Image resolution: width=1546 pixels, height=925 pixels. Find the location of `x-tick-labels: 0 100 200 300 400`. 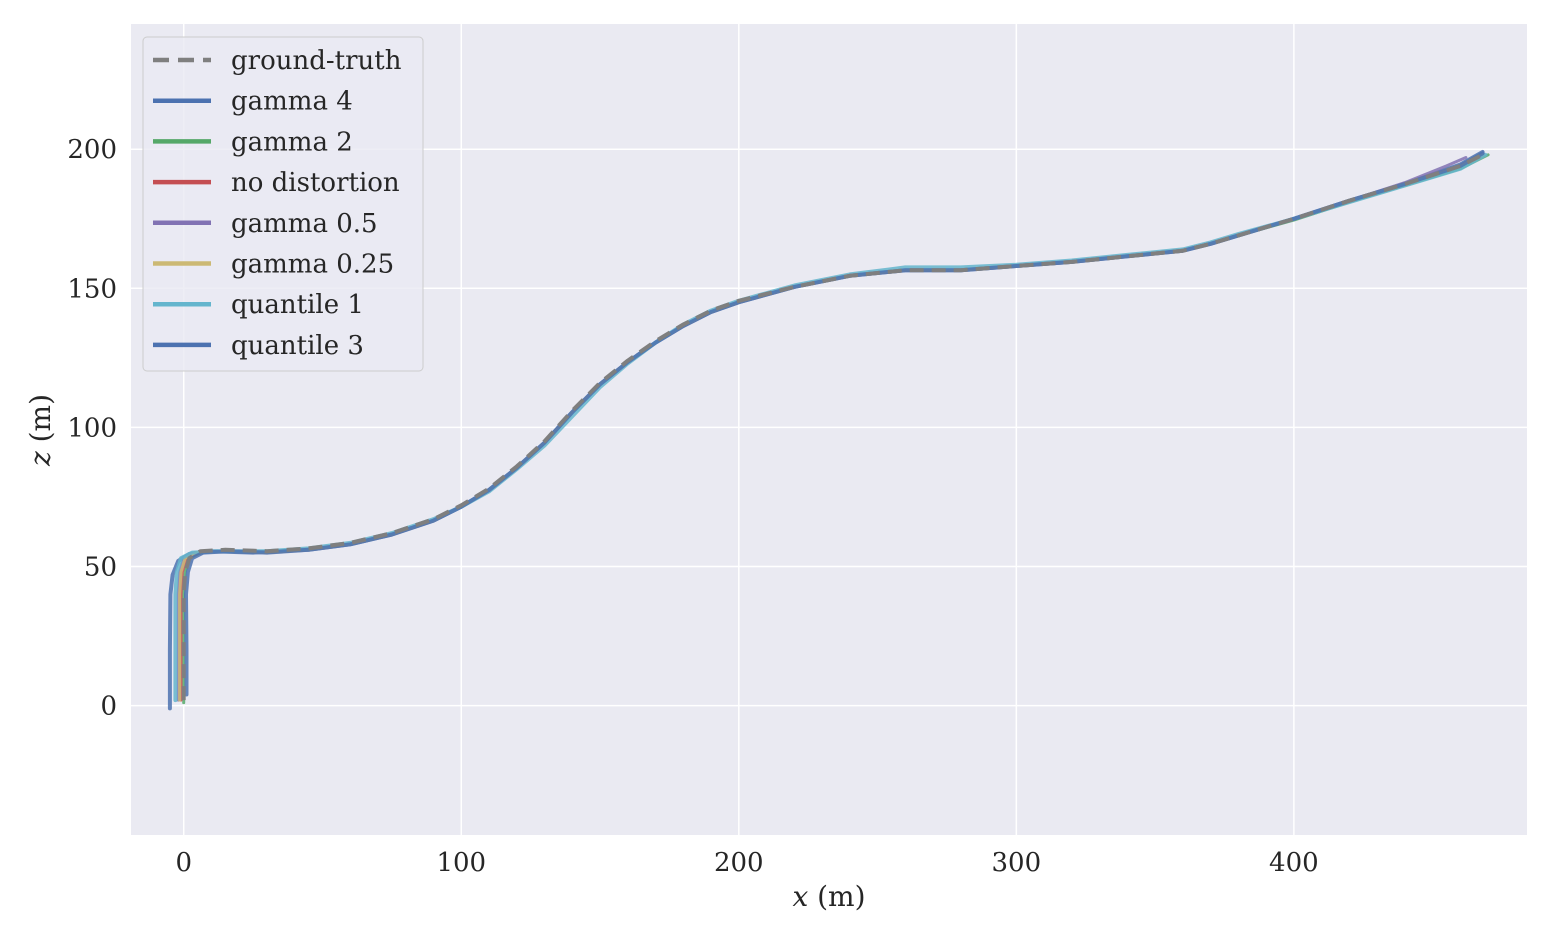

x-tick-labels: 0 100 200 300 400 is located at coordinates (746, 863).